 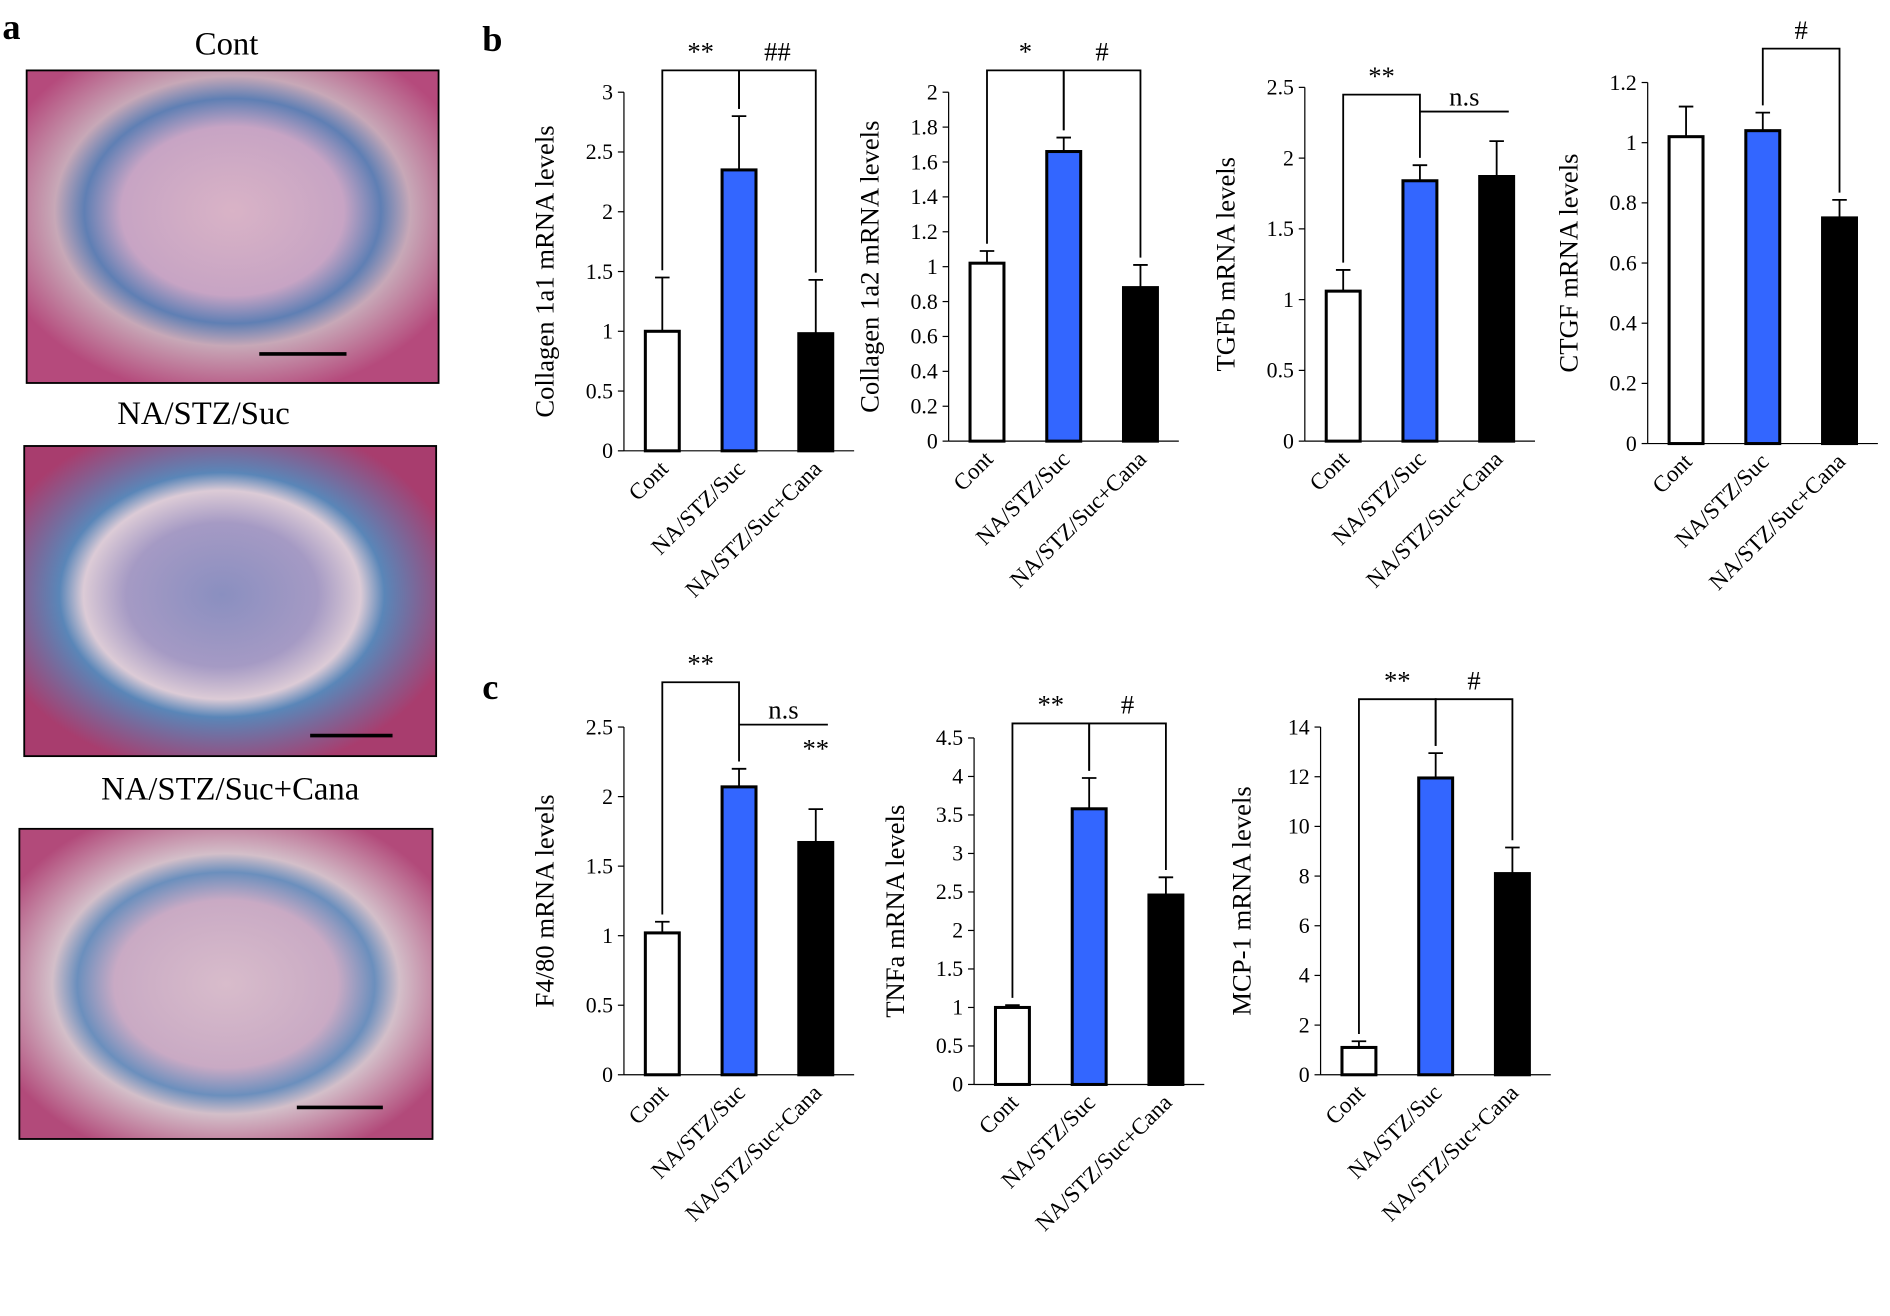 I want to click on significance-label: *, so click(x=1025, y=52).